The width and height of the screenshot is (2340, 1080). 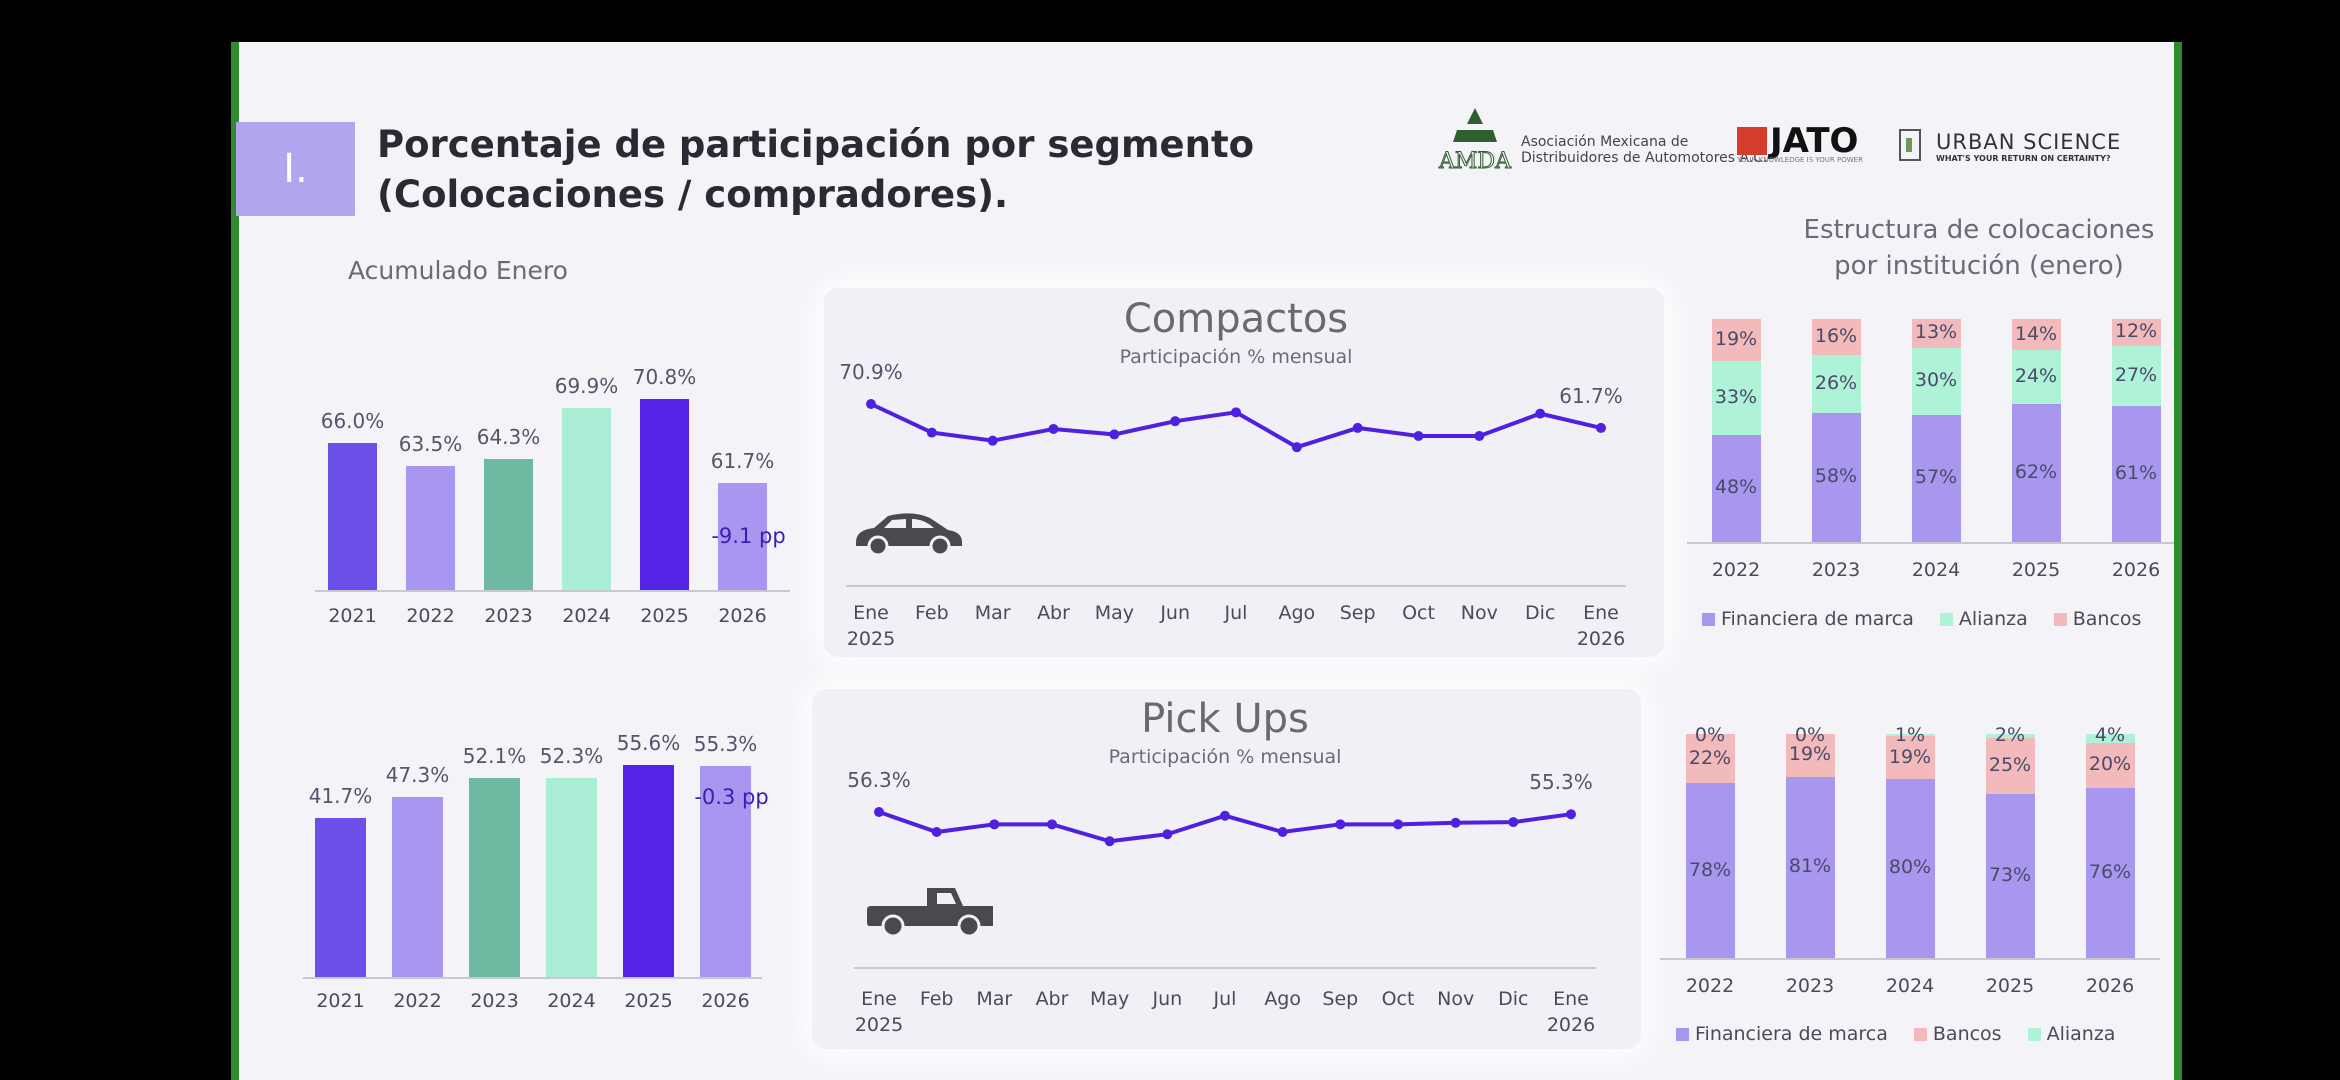 I want to click on bar-2025, so click(x=664, y=494).